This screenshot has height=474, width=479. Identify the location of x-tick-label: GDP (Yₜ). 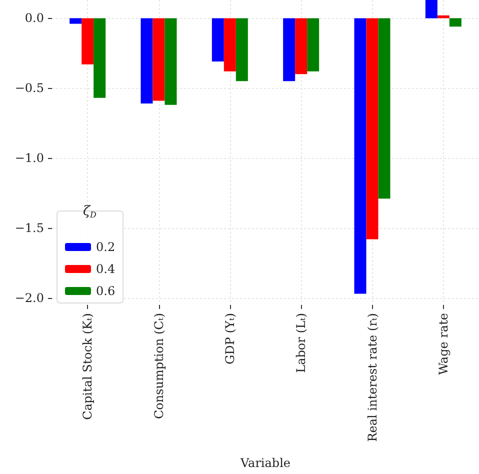
(229, 338).